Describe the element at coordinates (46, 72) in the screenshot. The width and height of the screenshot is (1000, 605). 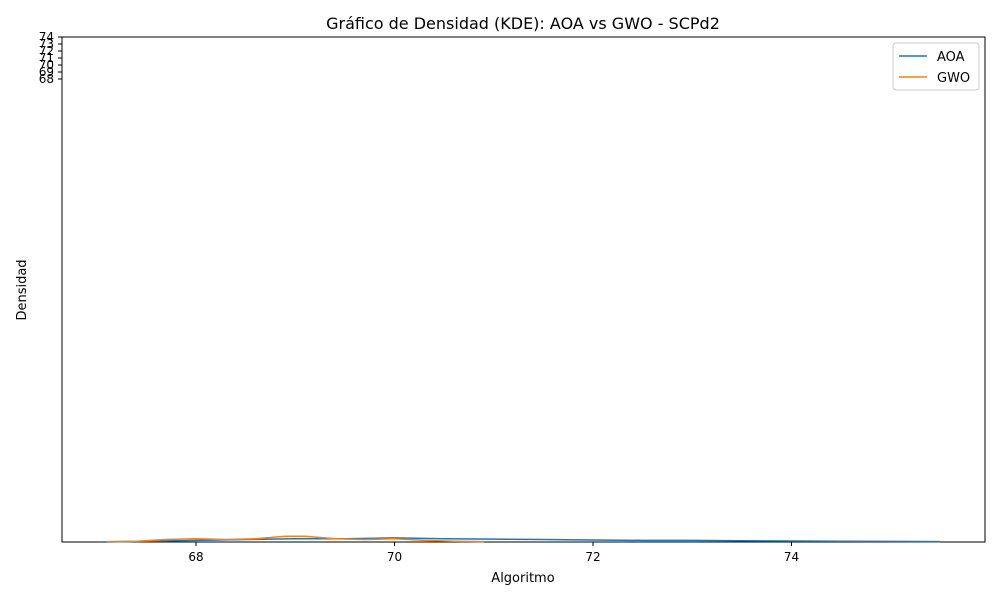
I see `y-tick-label: 69` at that location.